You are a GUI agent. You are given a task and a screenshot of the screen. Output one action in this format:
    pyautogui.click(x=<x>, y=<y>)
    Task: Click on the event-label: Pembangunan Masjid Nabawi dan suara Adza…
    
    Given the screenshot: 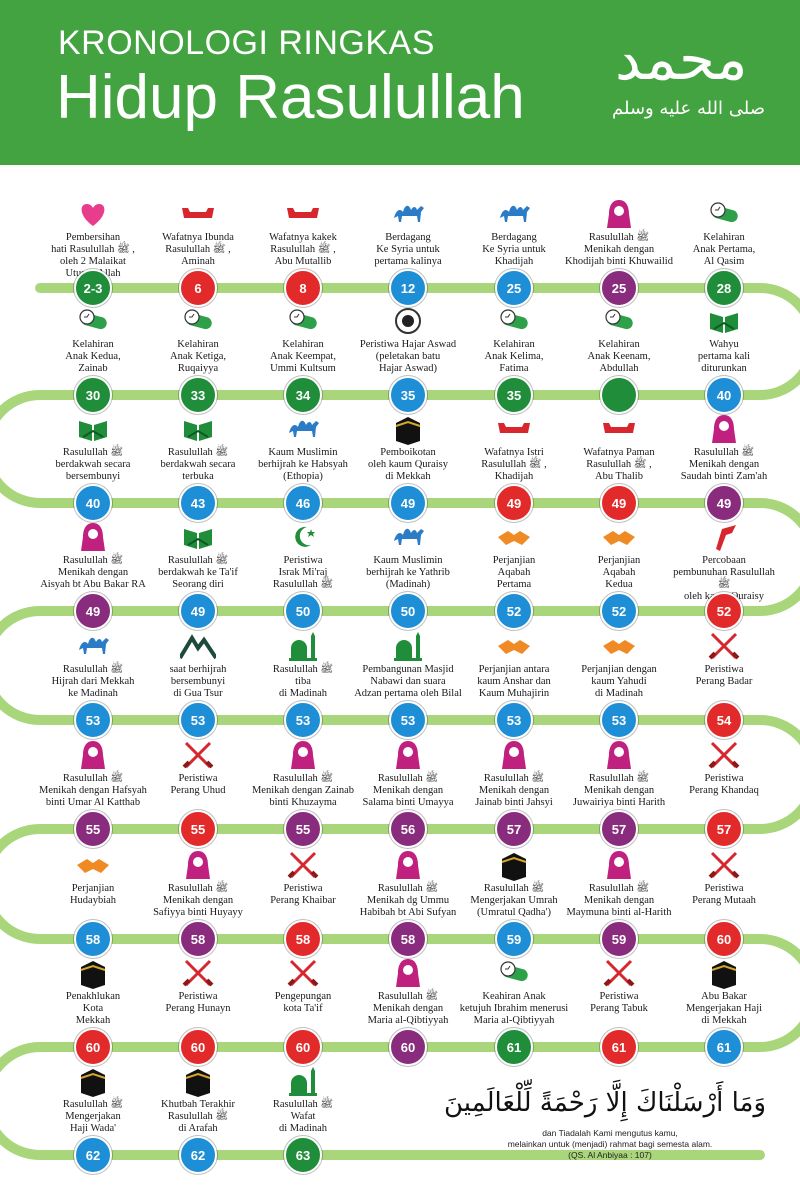 What is the action you would take?
    pyautogui.click(x=408, y=681)
    